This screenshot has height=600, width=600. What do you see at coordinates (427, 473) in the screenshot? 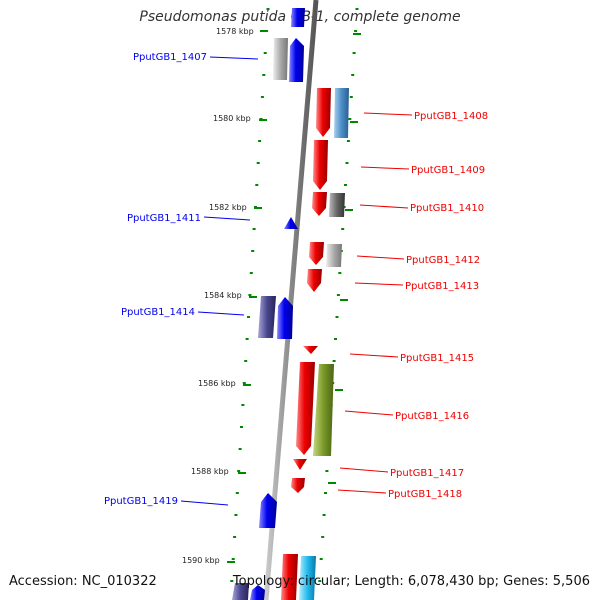
I see `gene-label: PputGB1_1417` at bounding box center [427, 473].